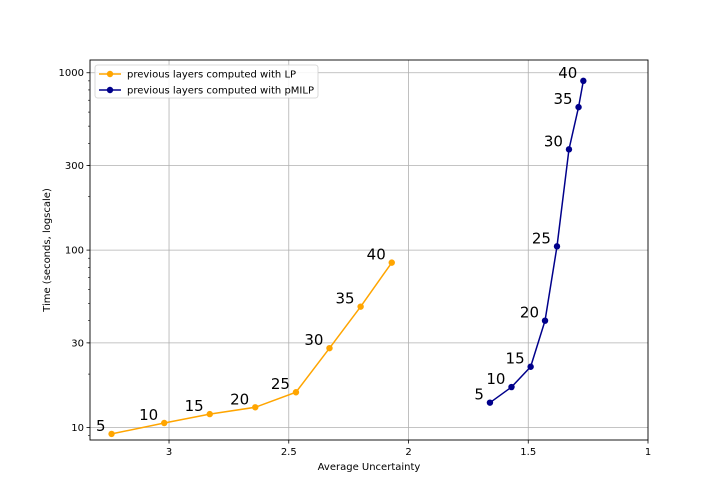 The height and width of the screenshot is (504, 720). I want to click on y-tick-label: 1000, so click(71, 73).